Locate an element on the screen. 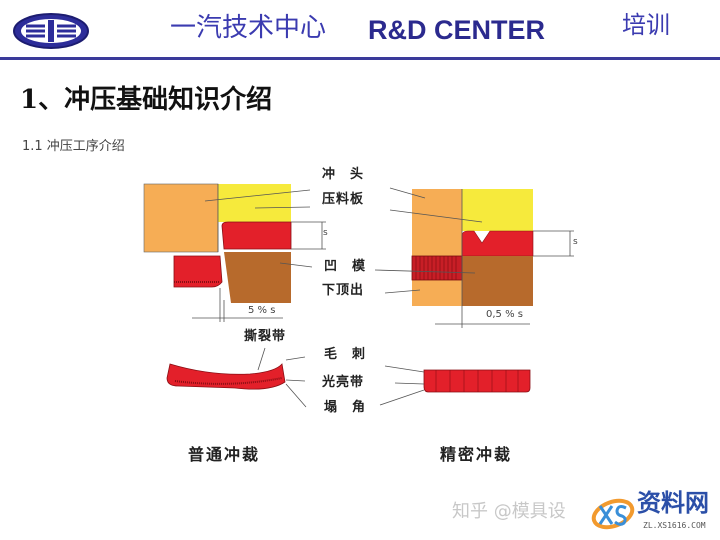  label-burr: 毛 刺 is located at coordinates (345, 354).